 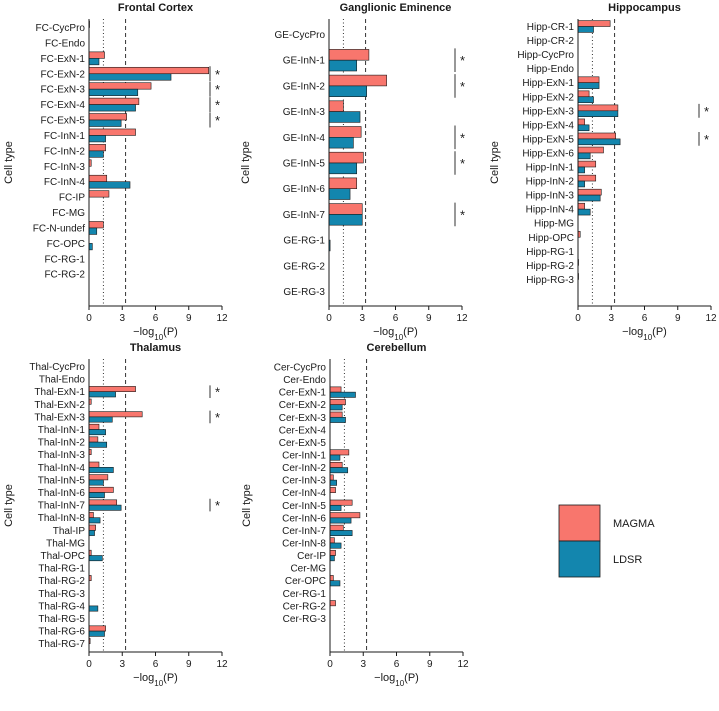 What do you see at coordinates (62, 480) in the screenshot?
I see `category-label: Thal-InN-5` at bounding box center [62, 480].